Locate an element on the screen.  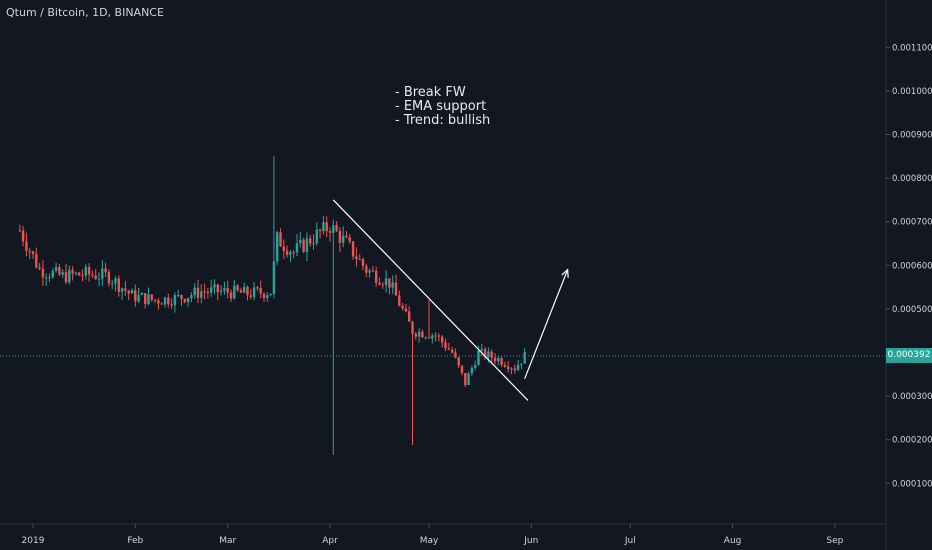
annotation-line-1: - Break FW is located at coordinates (430, 92).